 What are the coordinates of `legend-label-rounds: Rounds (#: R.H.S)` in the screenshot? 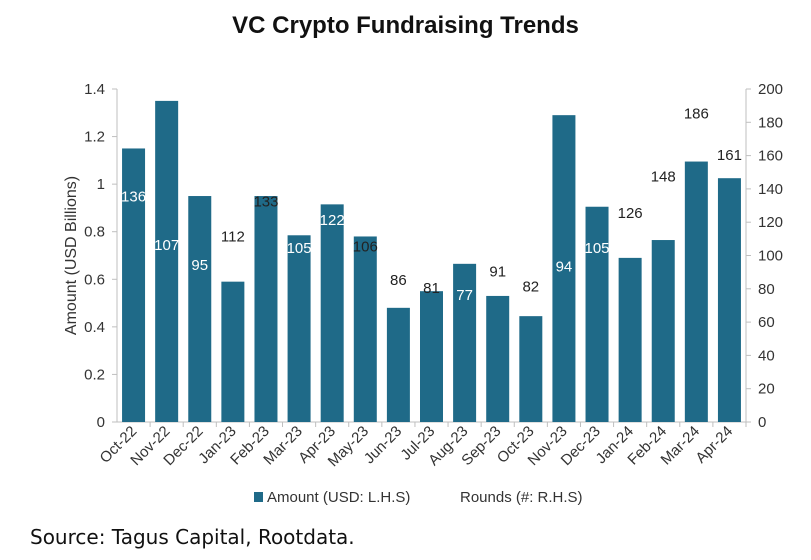 It's located at (521, 497).